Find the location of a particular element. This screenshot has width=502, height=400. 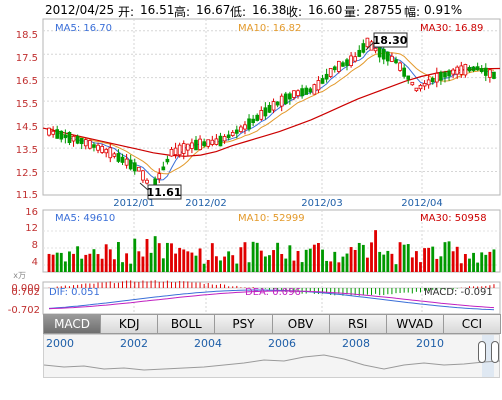

high-annotation: 18.30 is located at coordinates (386, 41).